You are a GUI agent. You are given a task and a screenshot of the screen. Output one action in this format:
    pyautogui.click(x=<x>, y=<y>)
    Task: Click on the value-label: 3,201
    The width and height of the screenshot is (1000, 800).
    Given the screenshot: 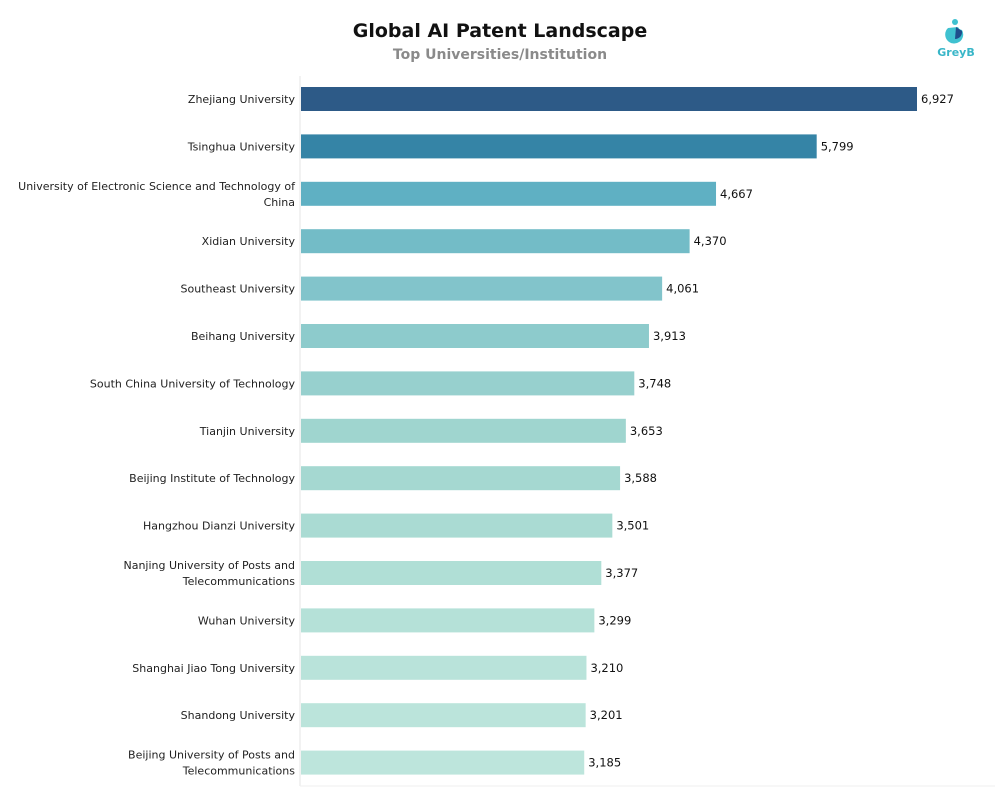 What is the action you would take?
    pyautogui.click(x=606, y=715)
    